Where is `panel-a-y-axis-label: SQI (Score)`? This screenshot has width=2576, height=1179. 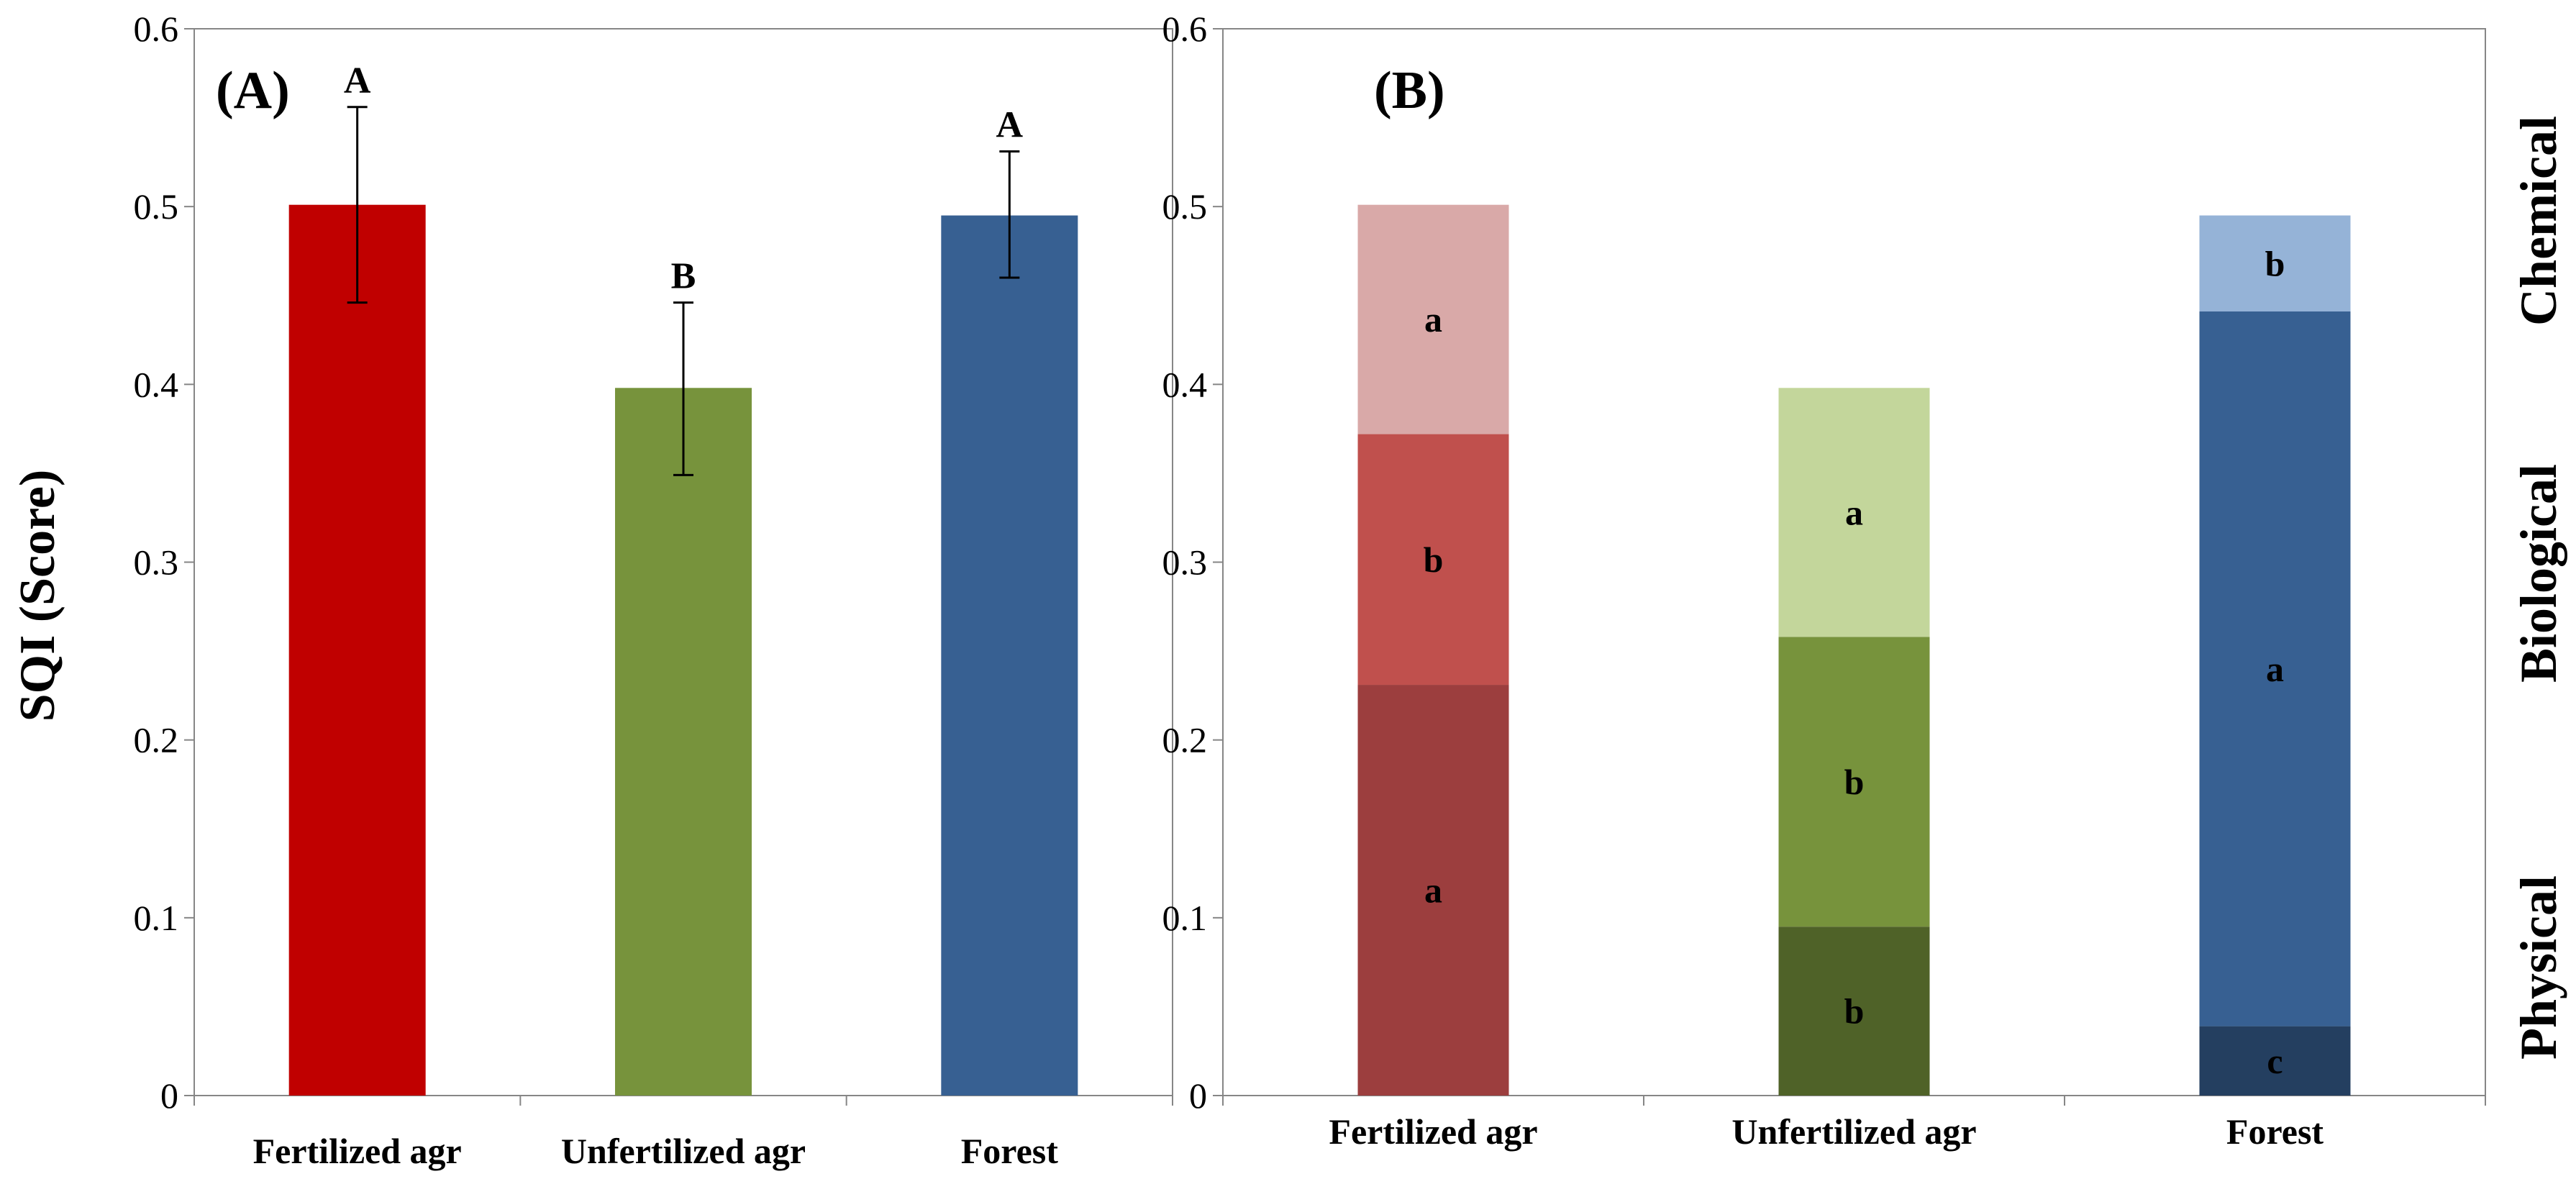 panel-a-y-axis-label: SQI (Score) is located at coordinates (37, 596).